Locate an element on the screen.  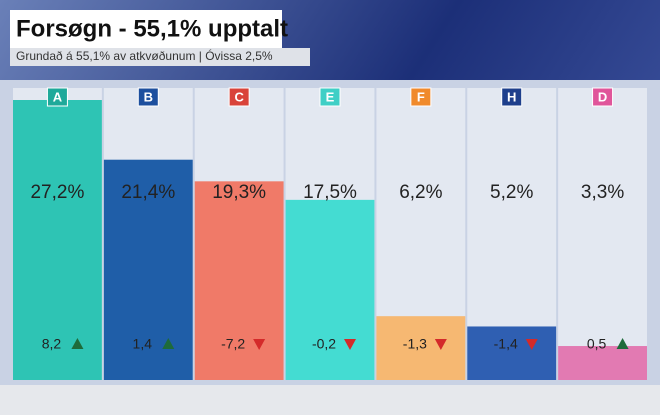
party-label: A is located at coordinates (58, 96).